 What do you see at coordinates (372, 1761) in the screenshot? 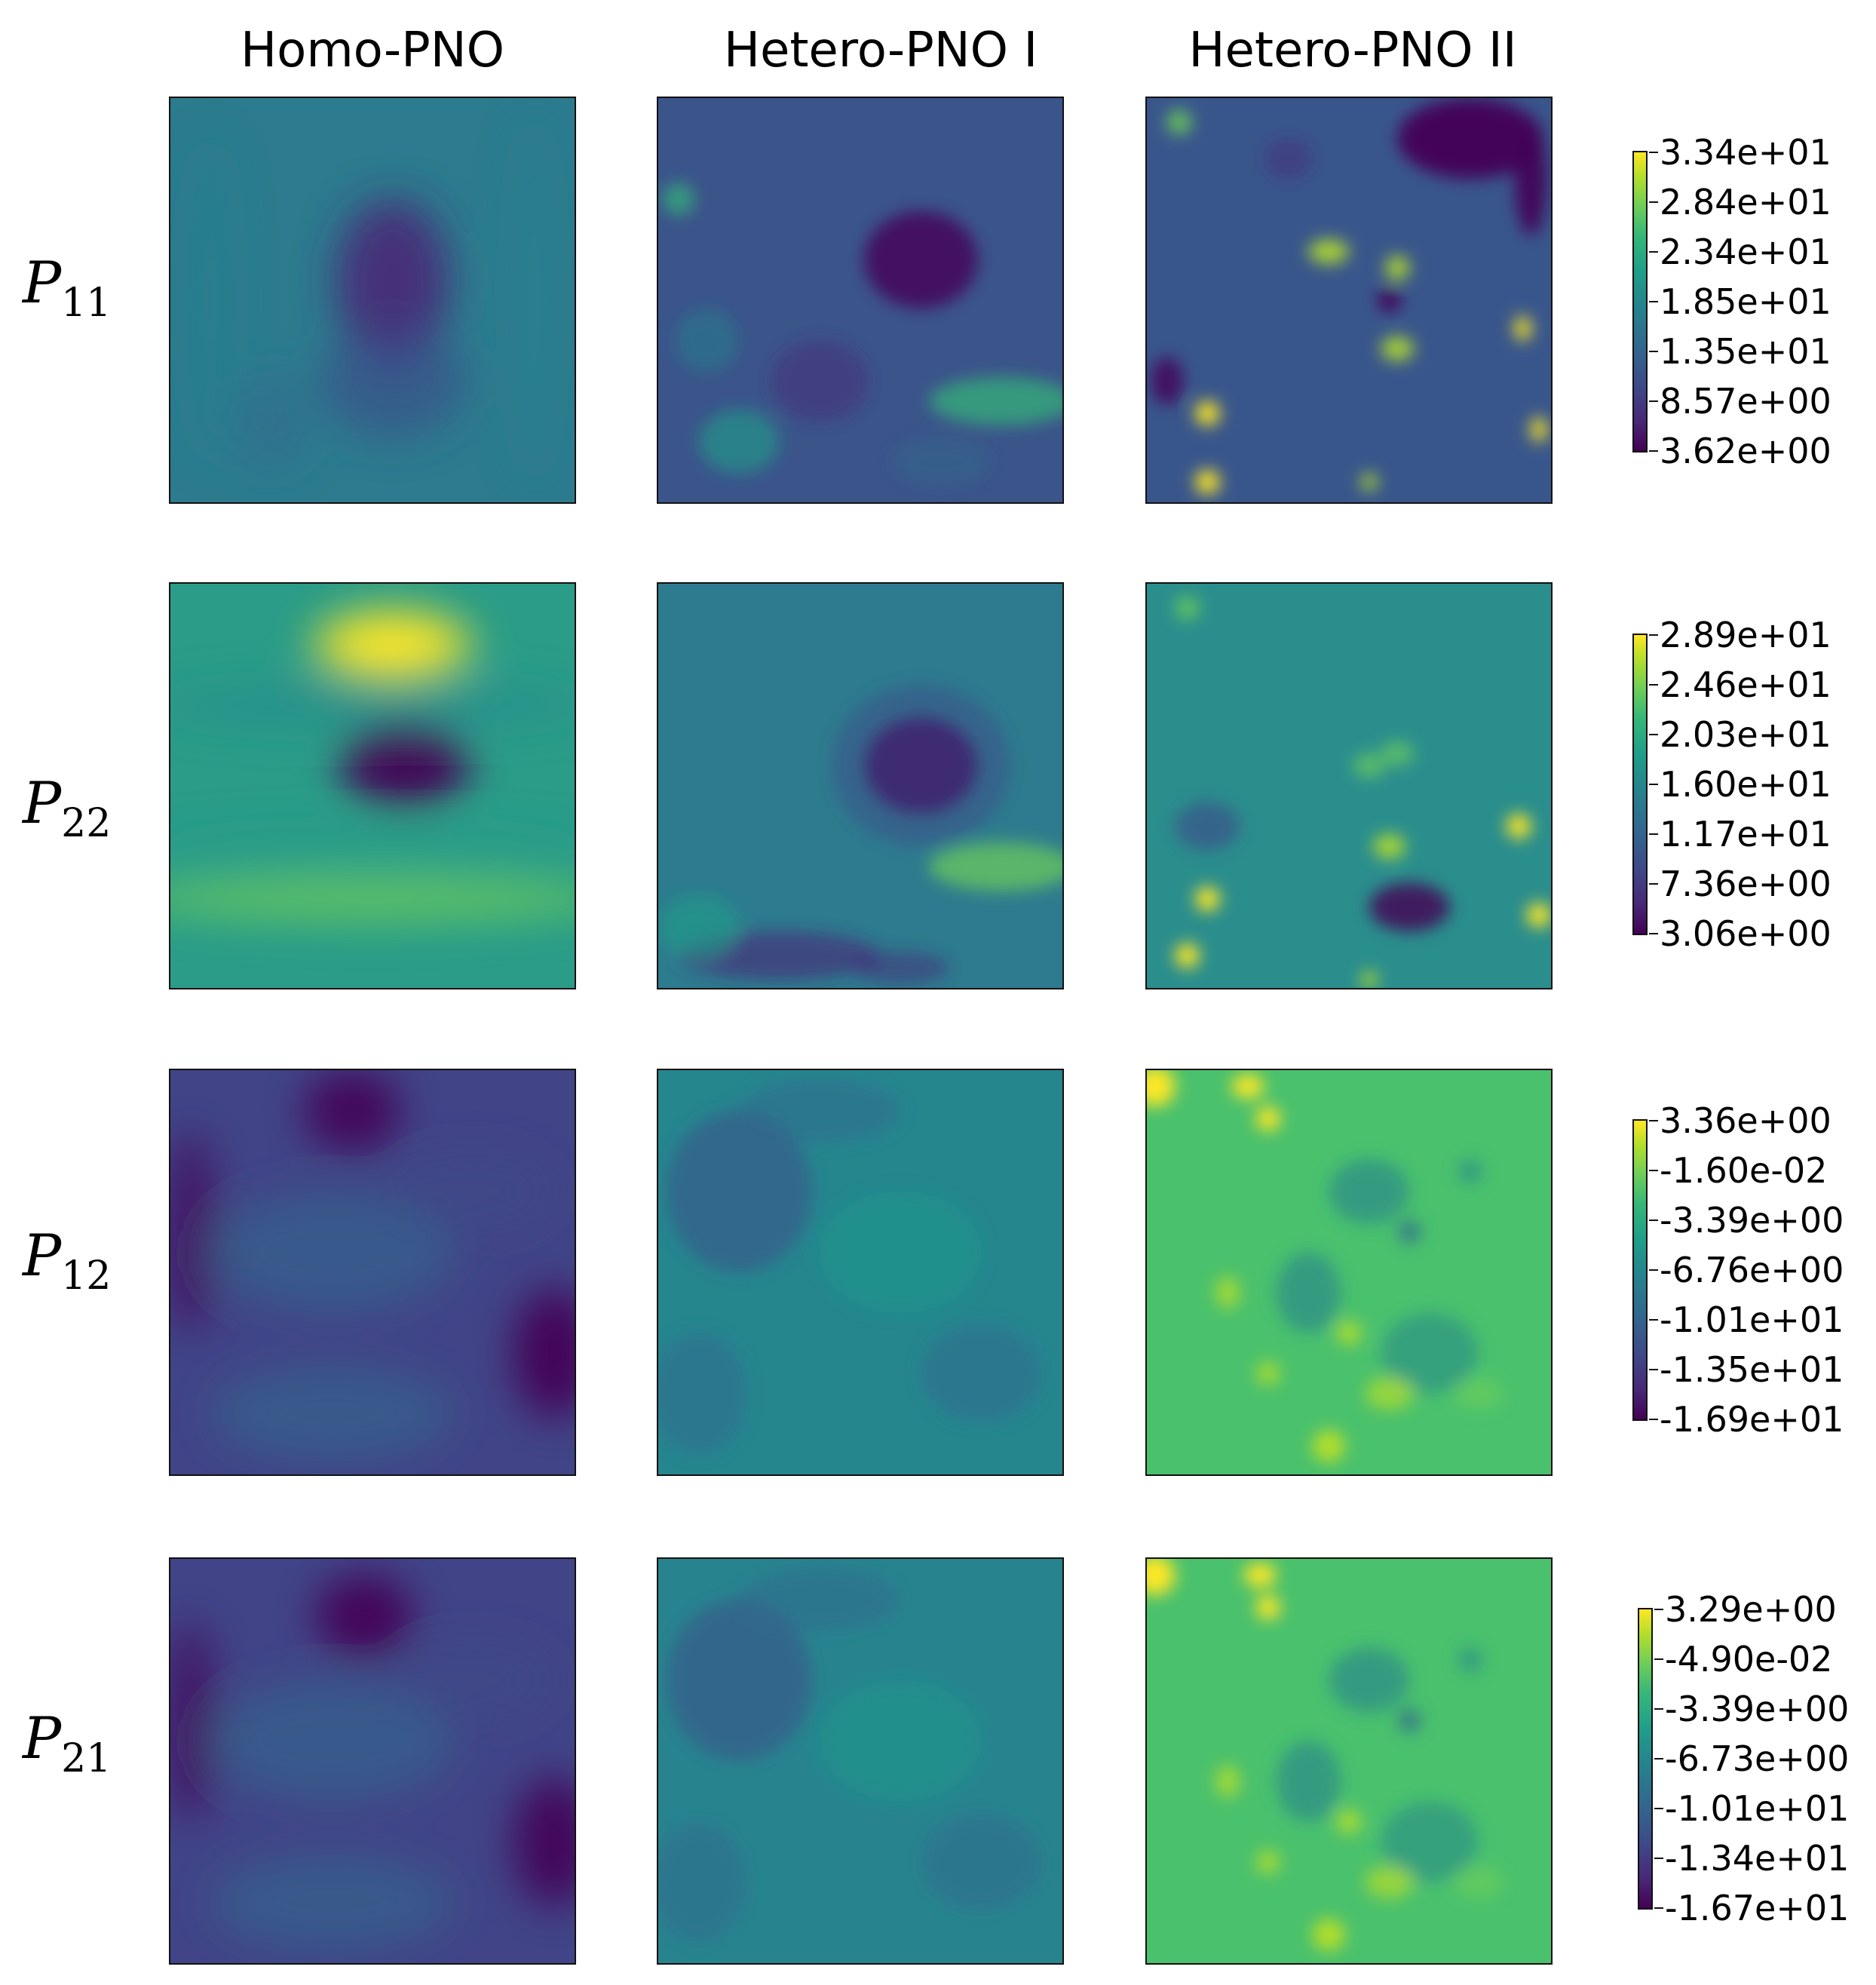
I see `heatmap-p21-homo-pno` at bounding box center [372, 1761].